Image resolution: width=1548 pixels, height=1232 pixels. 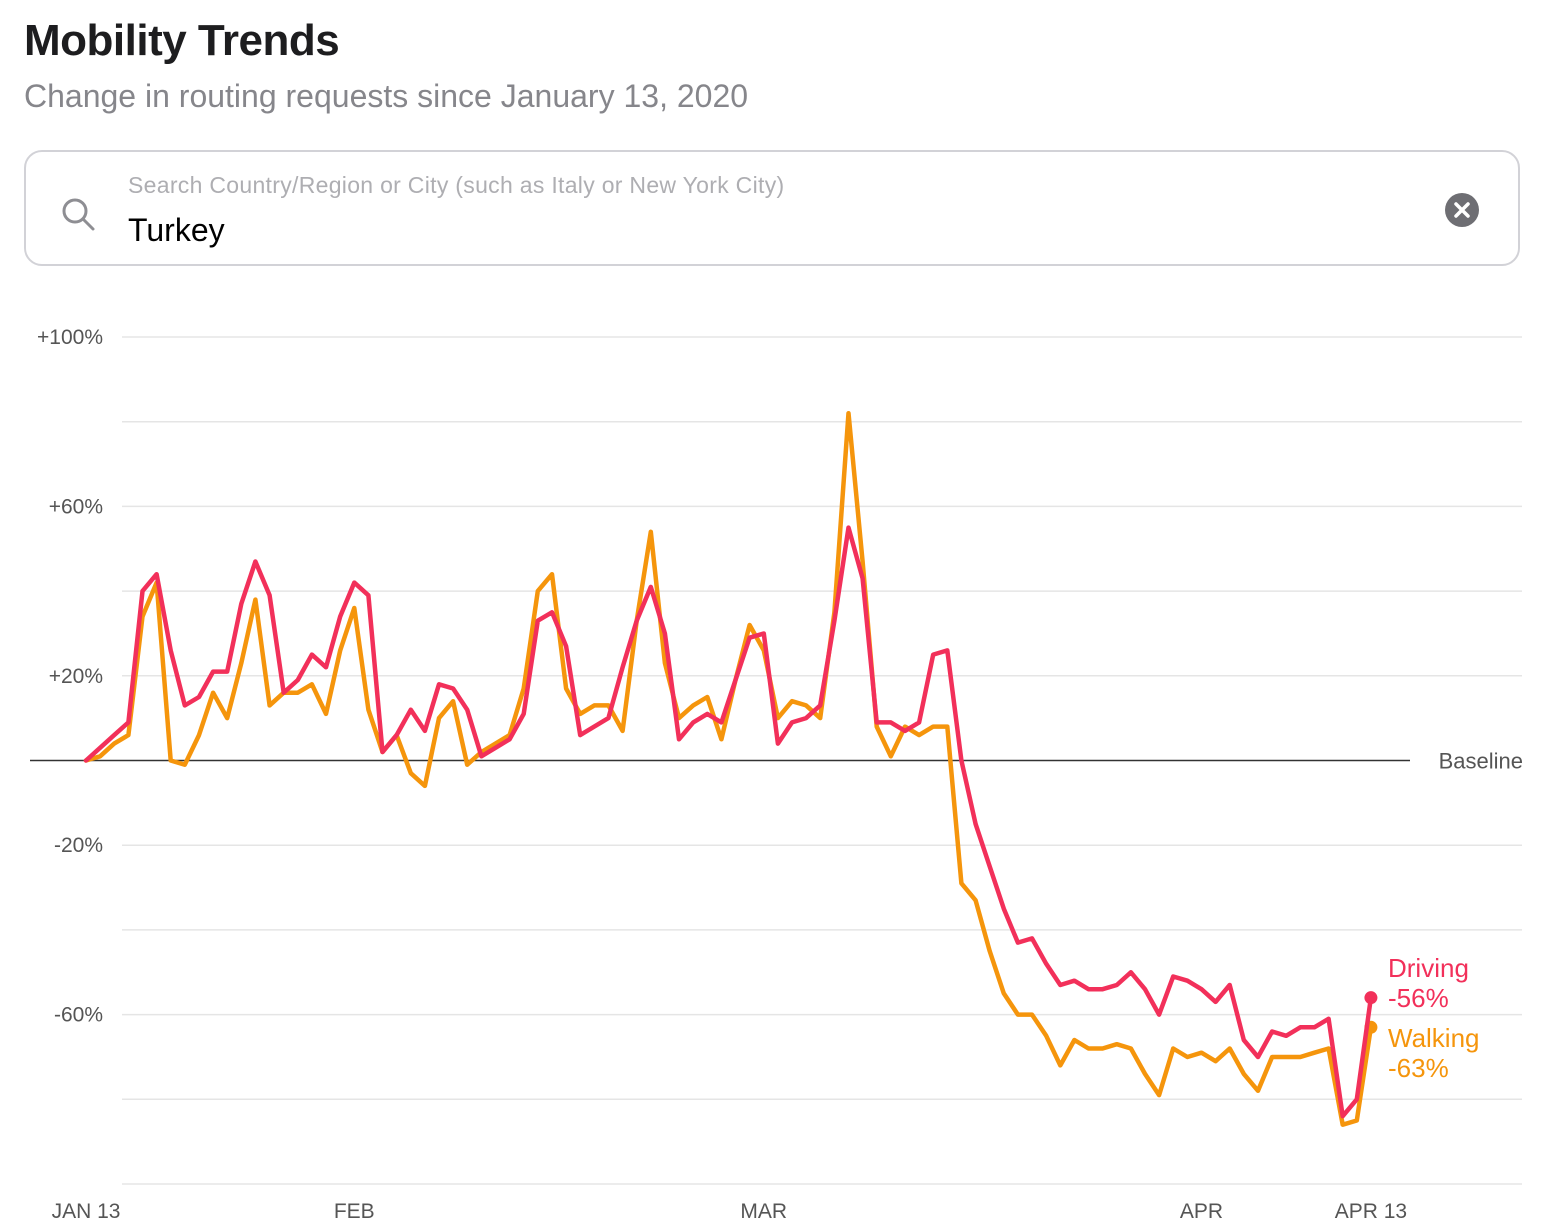 I want to click on y-axis-ticks: +100% +60% +20% -20% -60%, so click(x=70, y=676).